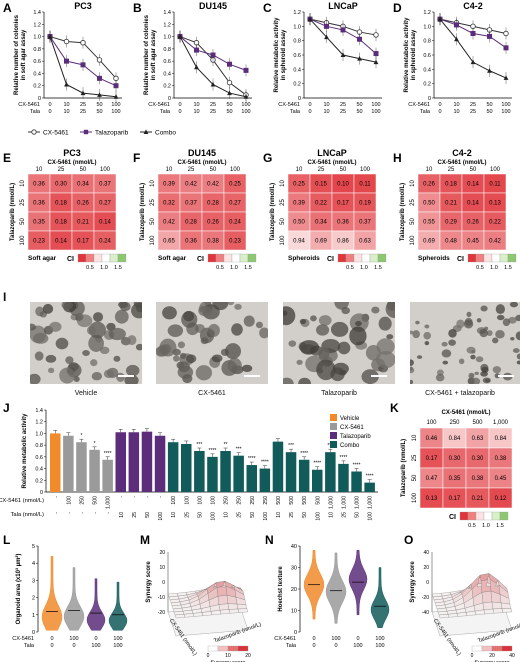 The width and height of the screenshot is (520, 662). What do you see at coordinates (473, 112) in the screenshot?
I see `x-tick-label-tala: 25` at bounding box center [473, 112].